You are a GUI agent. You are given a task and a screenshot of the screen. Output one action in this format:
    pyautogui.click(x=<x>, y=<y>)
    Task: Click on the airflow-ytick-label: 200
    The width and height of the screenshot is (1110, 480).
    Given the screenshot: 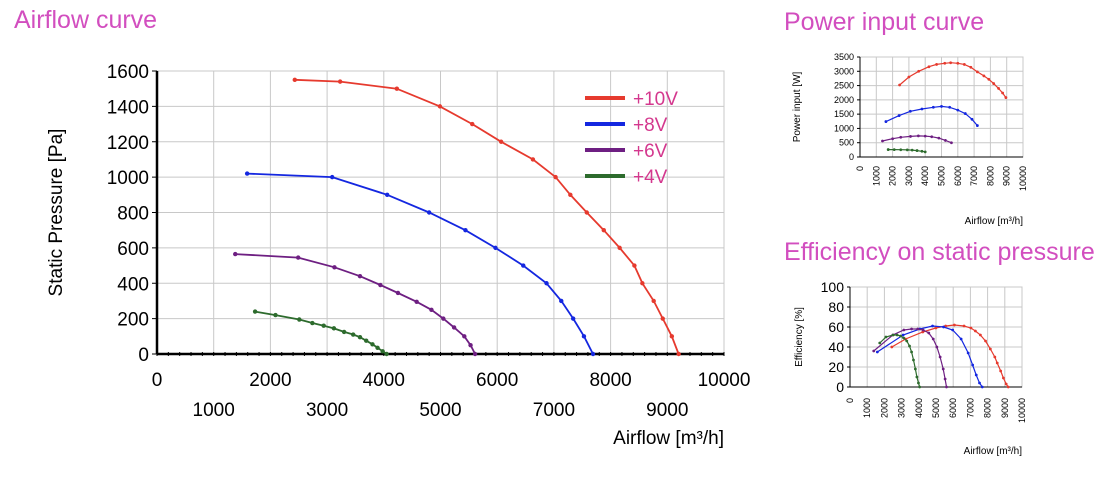 What is the action you would take?
    pyautogui.click(x=133, y=320)
    